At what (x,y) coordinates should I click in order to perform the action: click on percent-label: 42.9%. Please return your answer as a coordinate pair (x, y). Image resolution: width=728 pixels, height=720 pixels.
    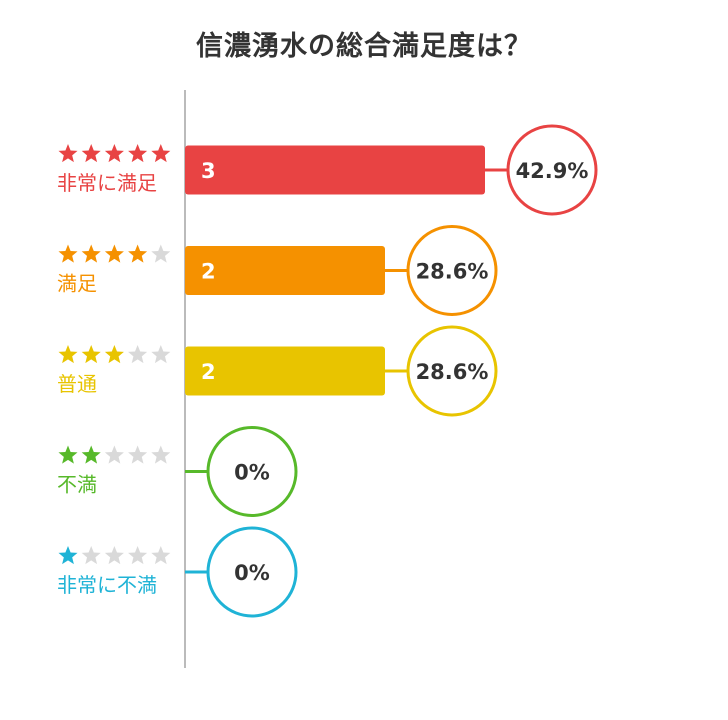
    Looking at the image, I should click on (552, 171).